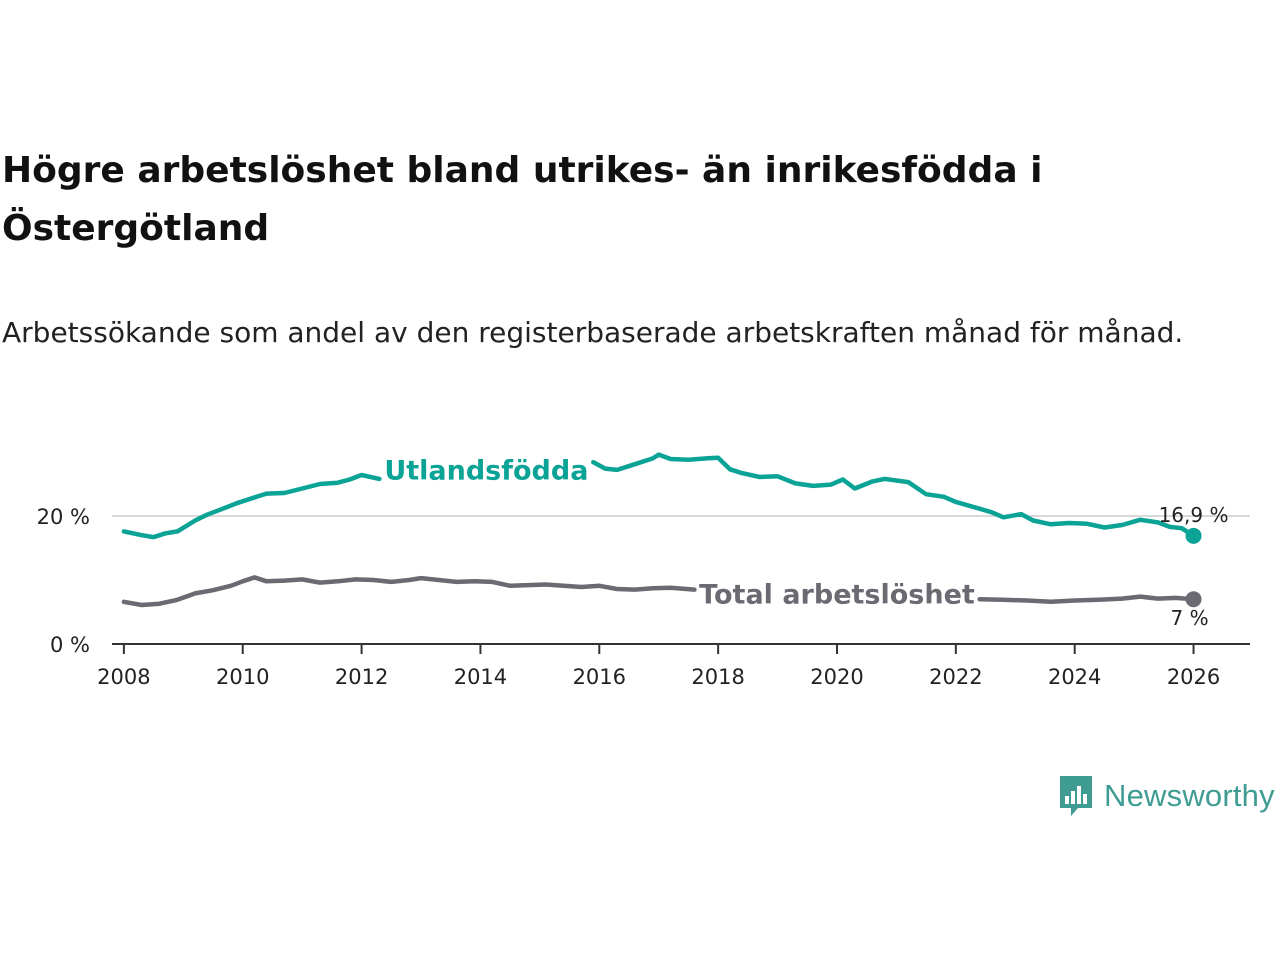 This screenshot has width=1280, height=960. What do you see at coordinates (486, 471) in the screenshot?
I see `series-name-label: Utlandsfödda` at bounding box center [486, 471].